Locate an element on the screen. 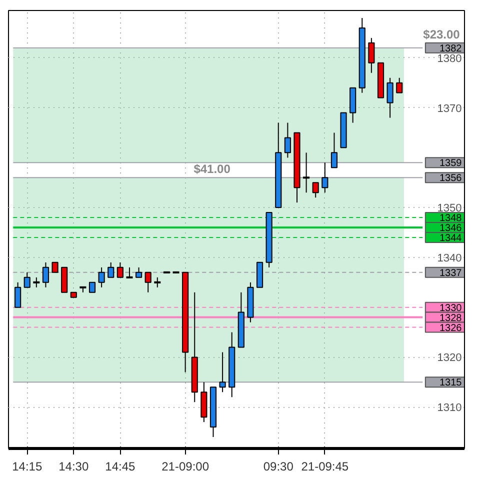 The height and width of the screenshot is (486, 479). x-tick-label: 21-09:45 is located at coordinates (325, 467).